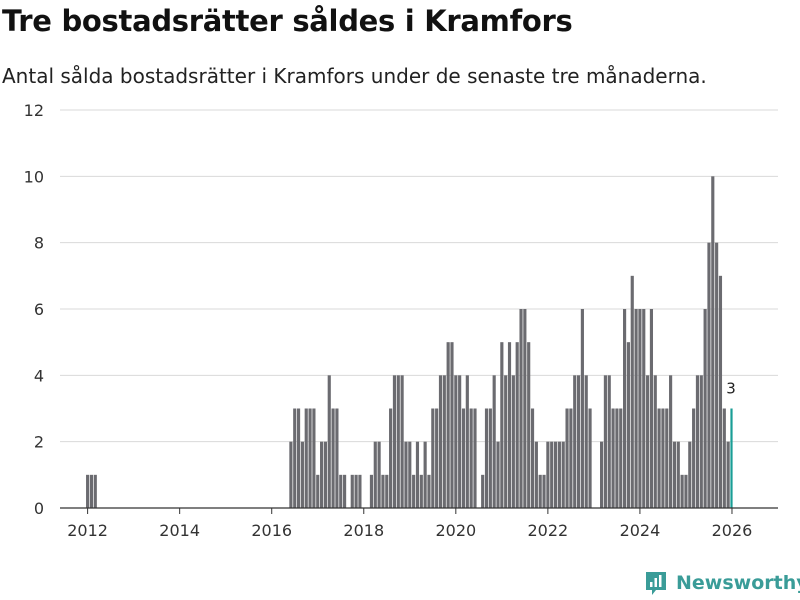  What do you see at coordinates (455, 530) in the screenshot?
I see `x-tick-label: 2020` at bounding box center [455, 530].